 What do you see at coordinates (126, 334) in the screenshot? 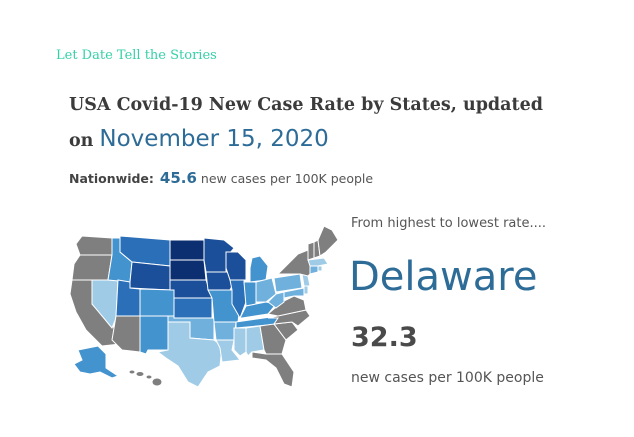
I see `state-AZ` at bounding box center [126, 334].